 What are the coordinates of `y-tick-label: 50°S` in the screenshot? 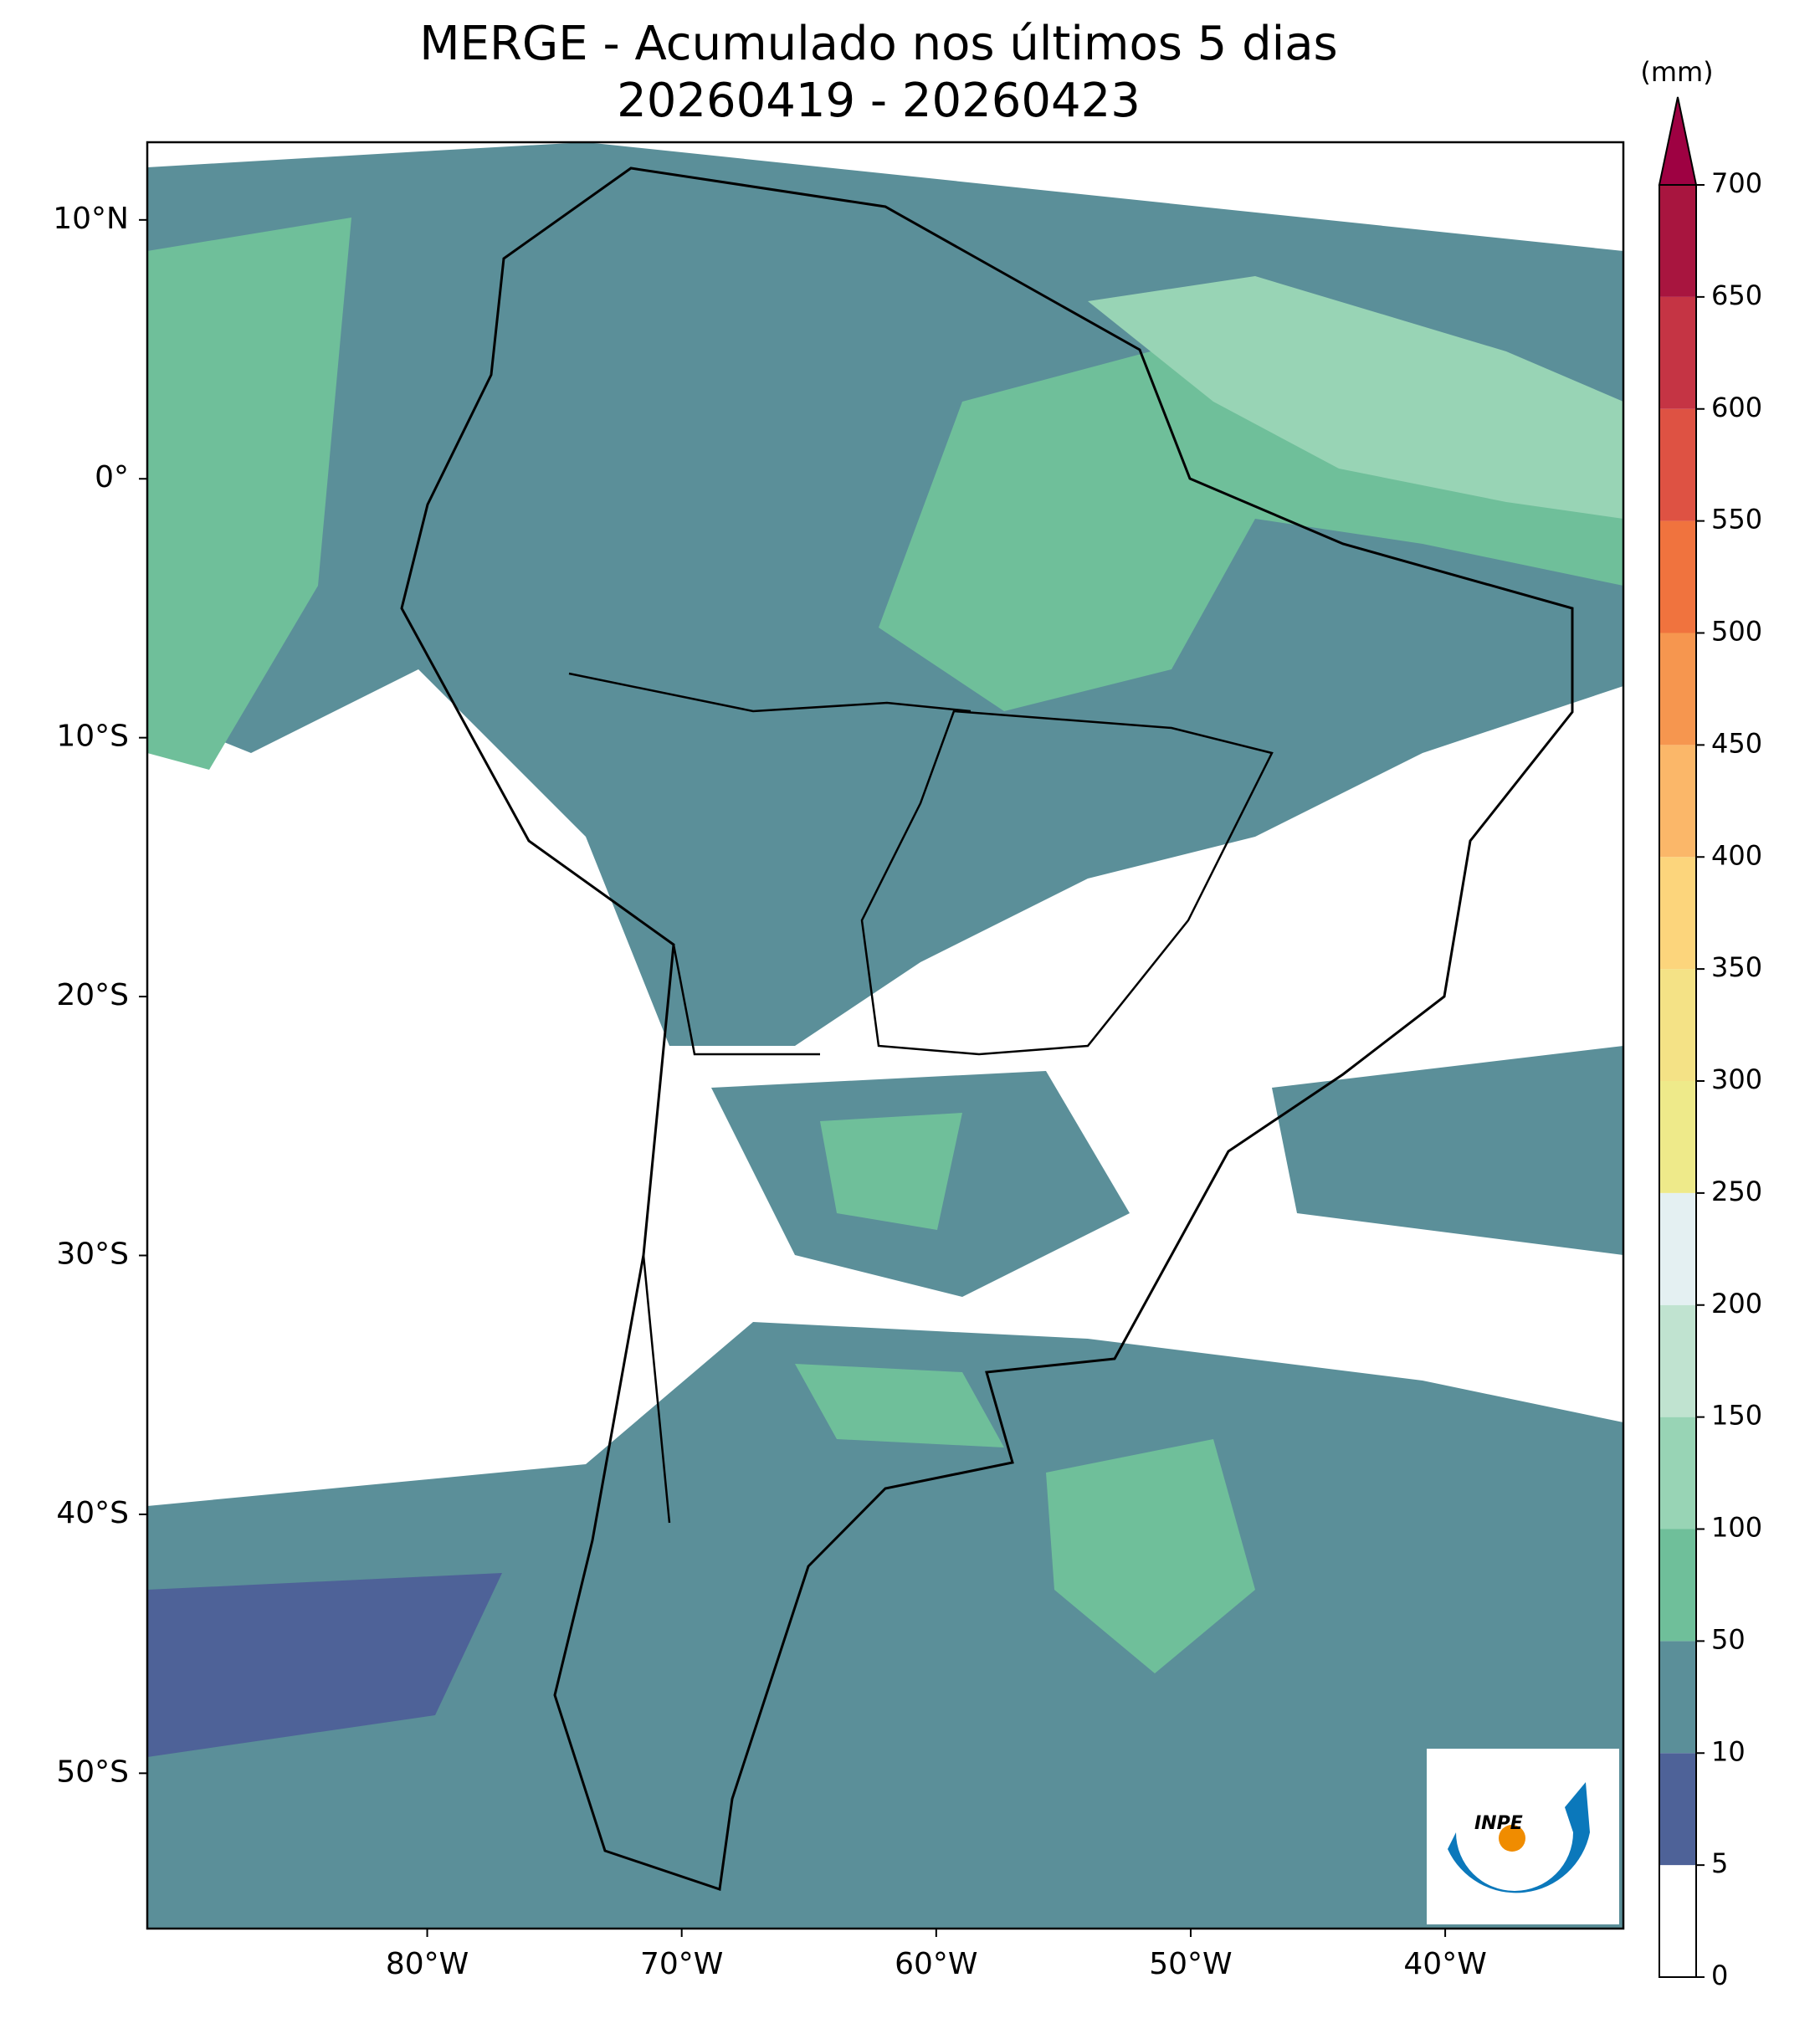 It's located at (92, 1772).